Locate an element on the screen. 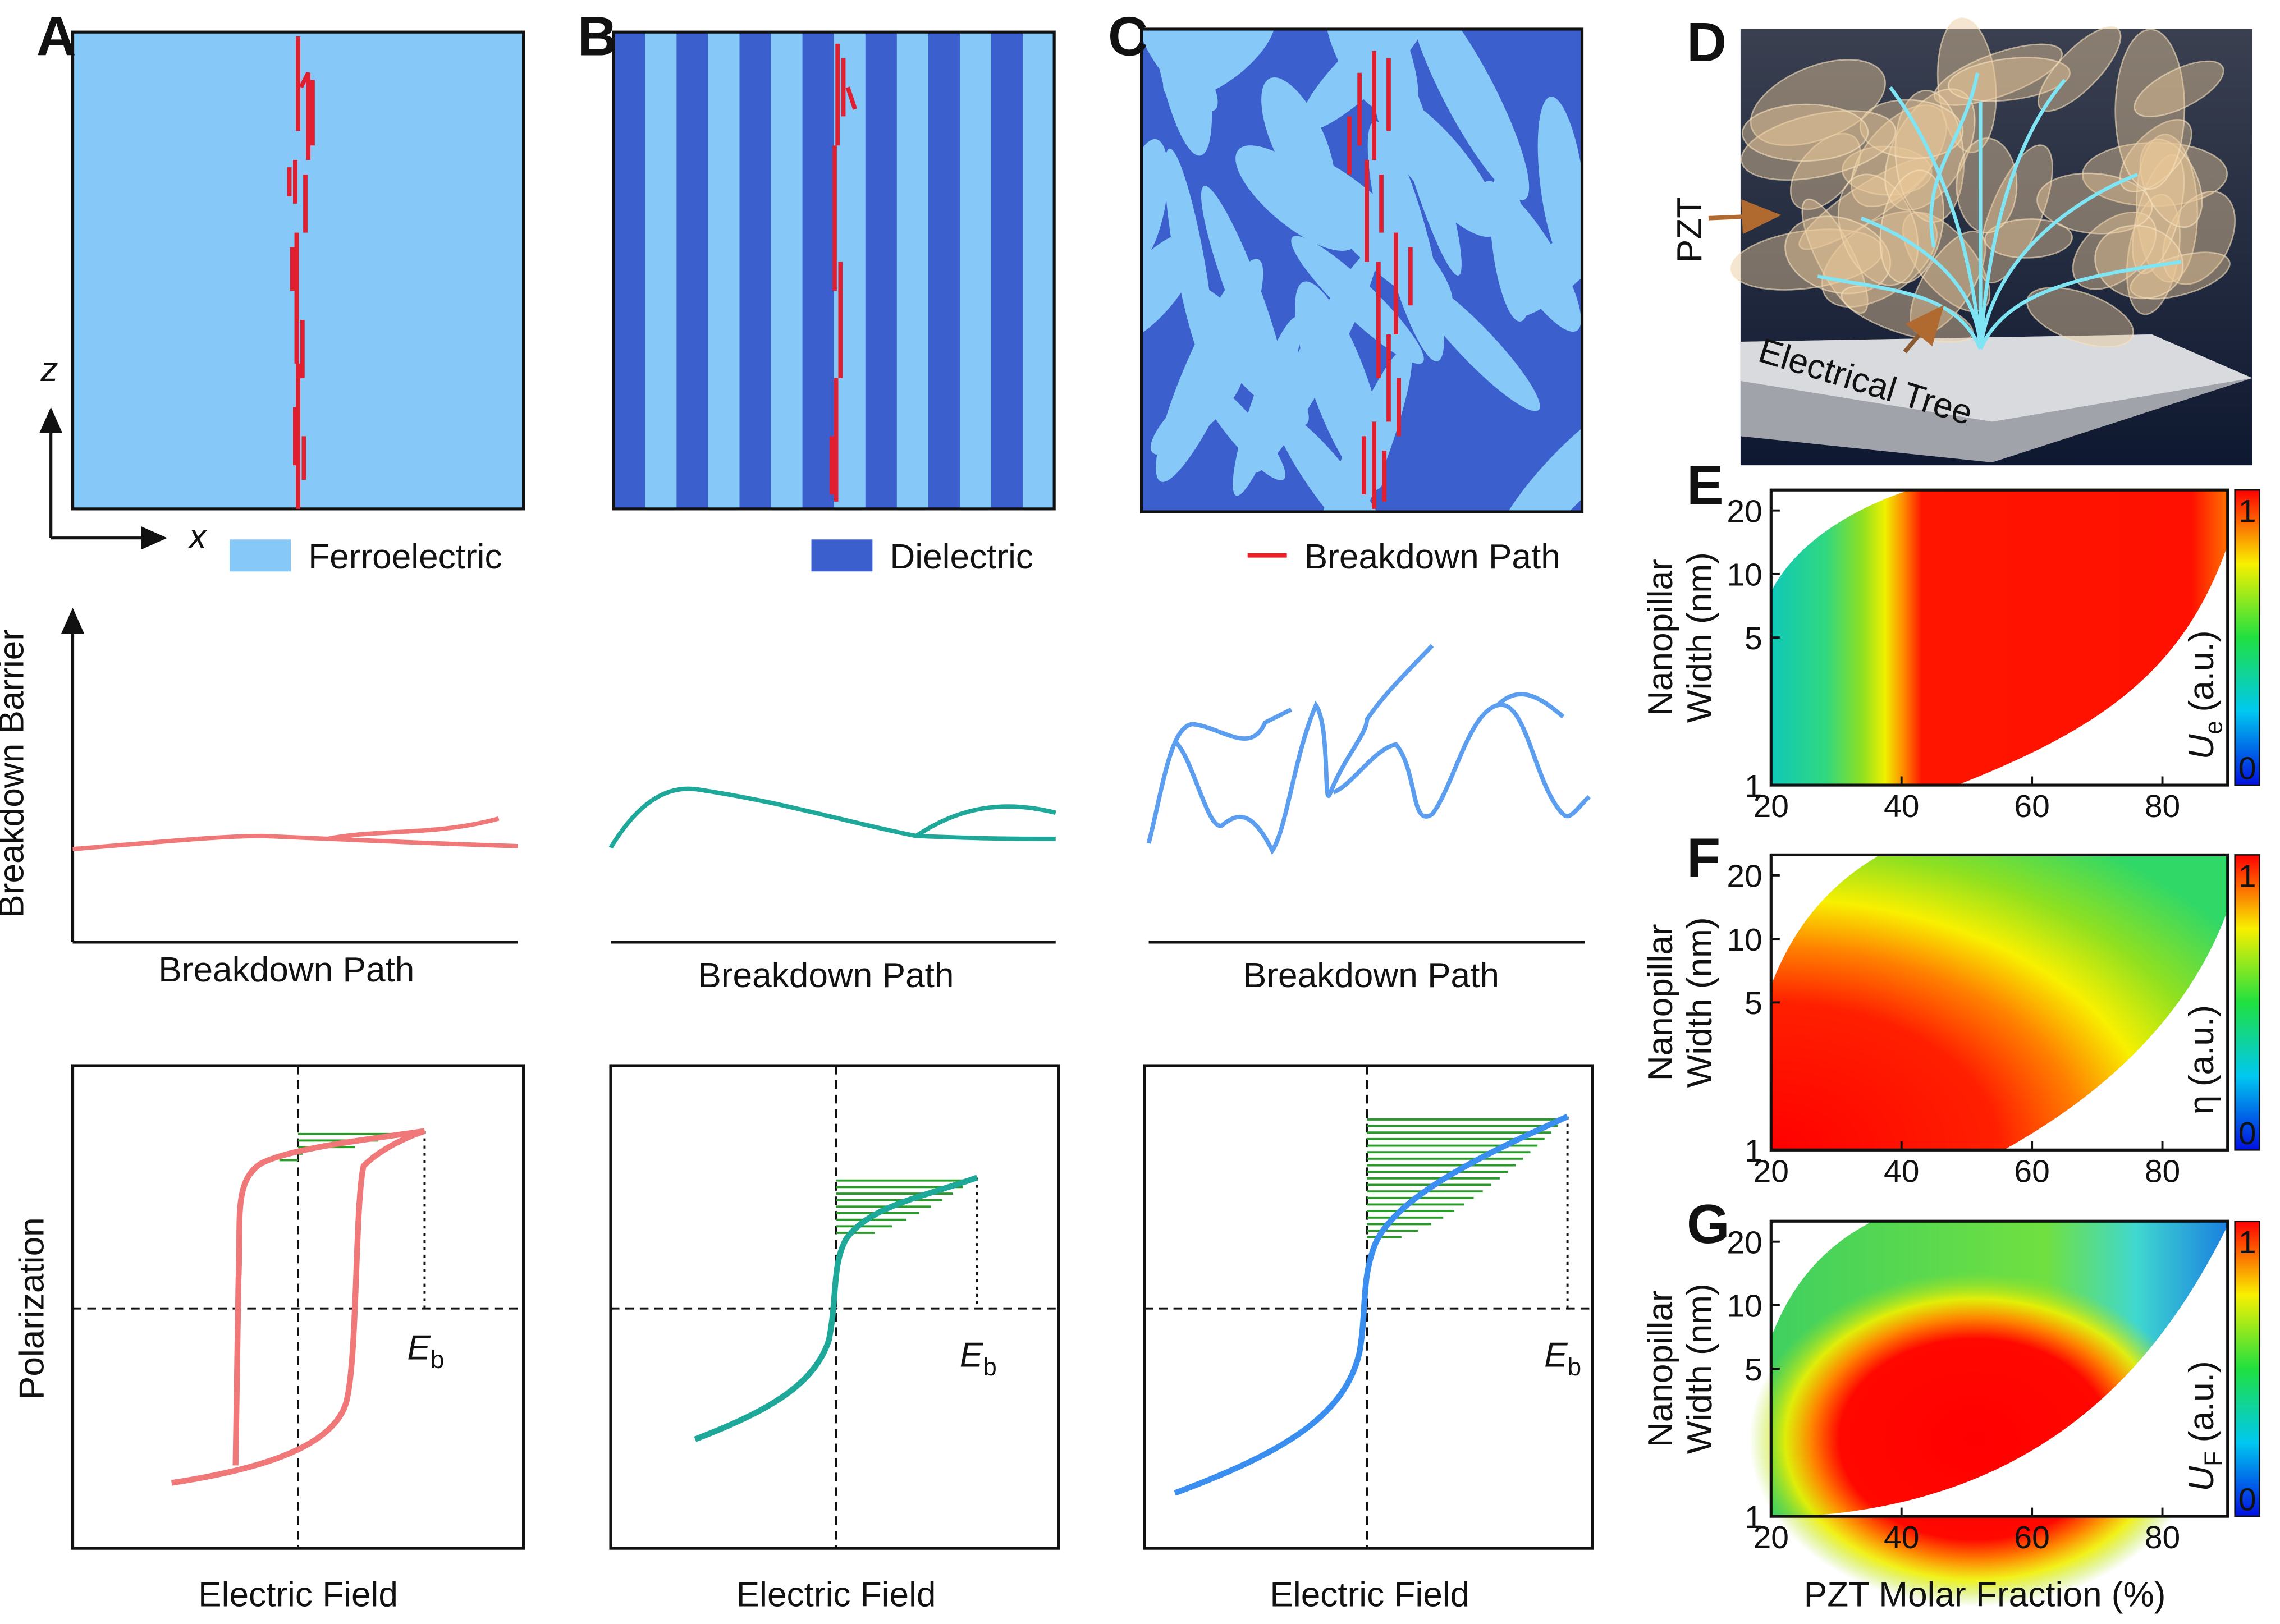 The image size is (2280, 1624). x-axis-label: PZT Molar Fraction (%) is located at coordinates (1985, 1595).